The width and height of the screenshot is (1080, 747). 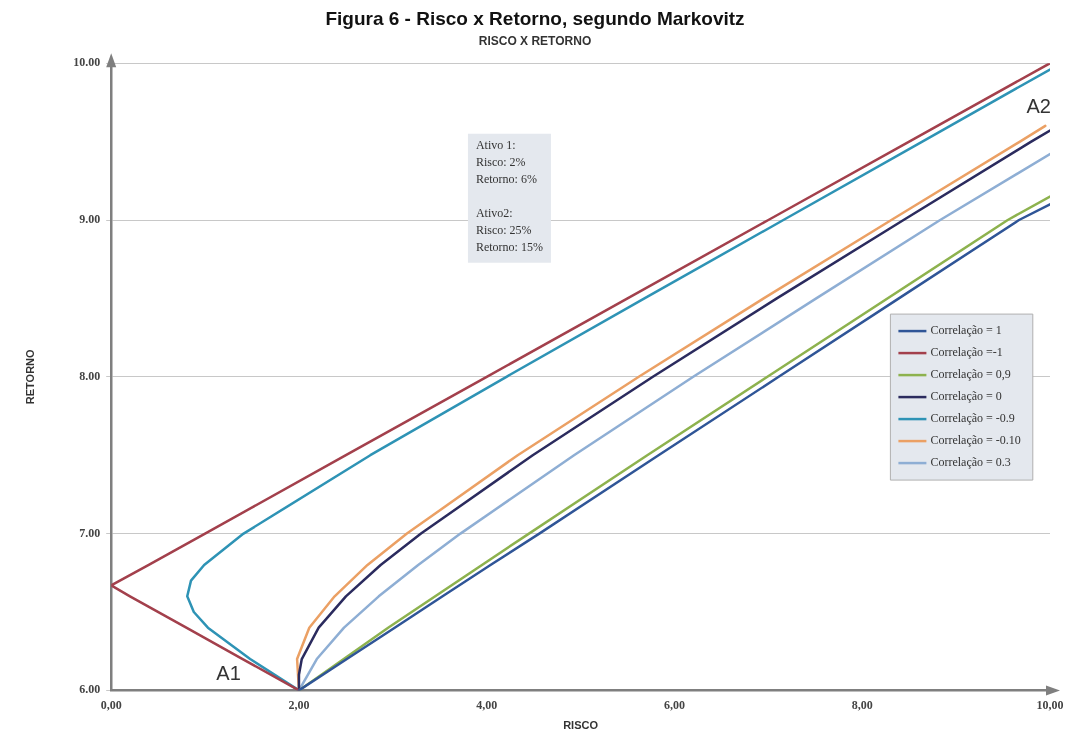 What do you see at coordinates (862, 704) in the screenshot?
I see `x-tick-label: 8,00` at bounding box center [862, 704].